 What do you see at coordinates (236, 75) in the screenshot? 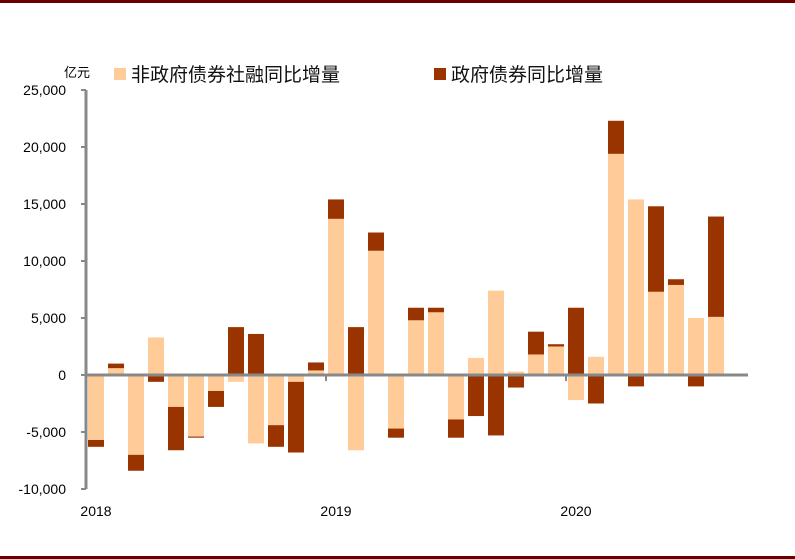
I see `legend-label-non-gov: 非政府债券社融同比增量` at bounding box center [236, 75].